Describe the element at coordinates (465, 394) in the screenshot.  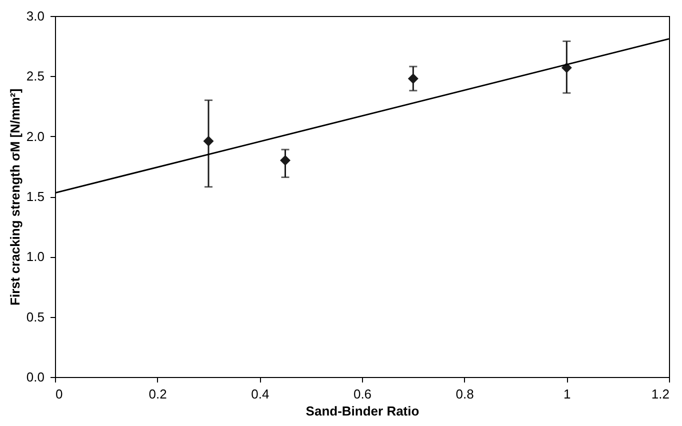
I see `x-tick-label: 0.8` at that location.